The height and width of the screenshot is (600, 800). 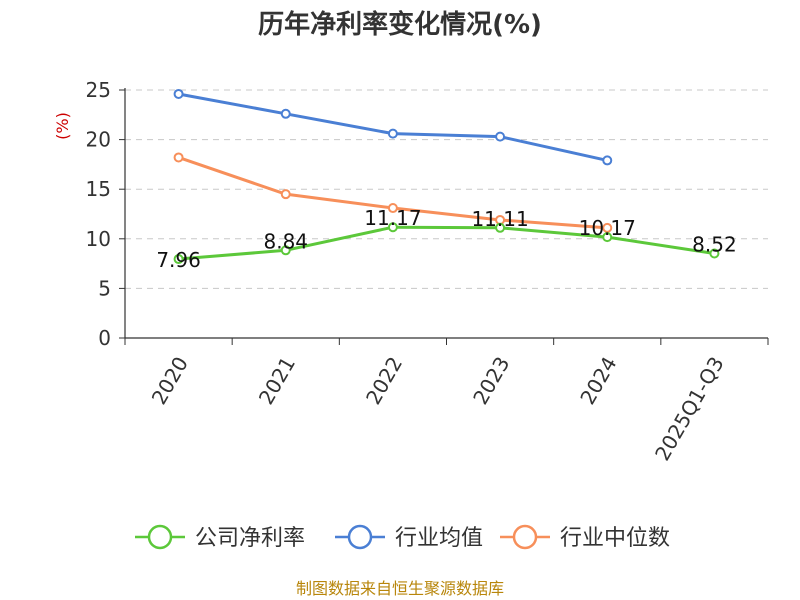 What do you see at coordinates (384, 381) in the screenshot?
I see `x-tick-label: 2022` at bounding box center [384, 381].